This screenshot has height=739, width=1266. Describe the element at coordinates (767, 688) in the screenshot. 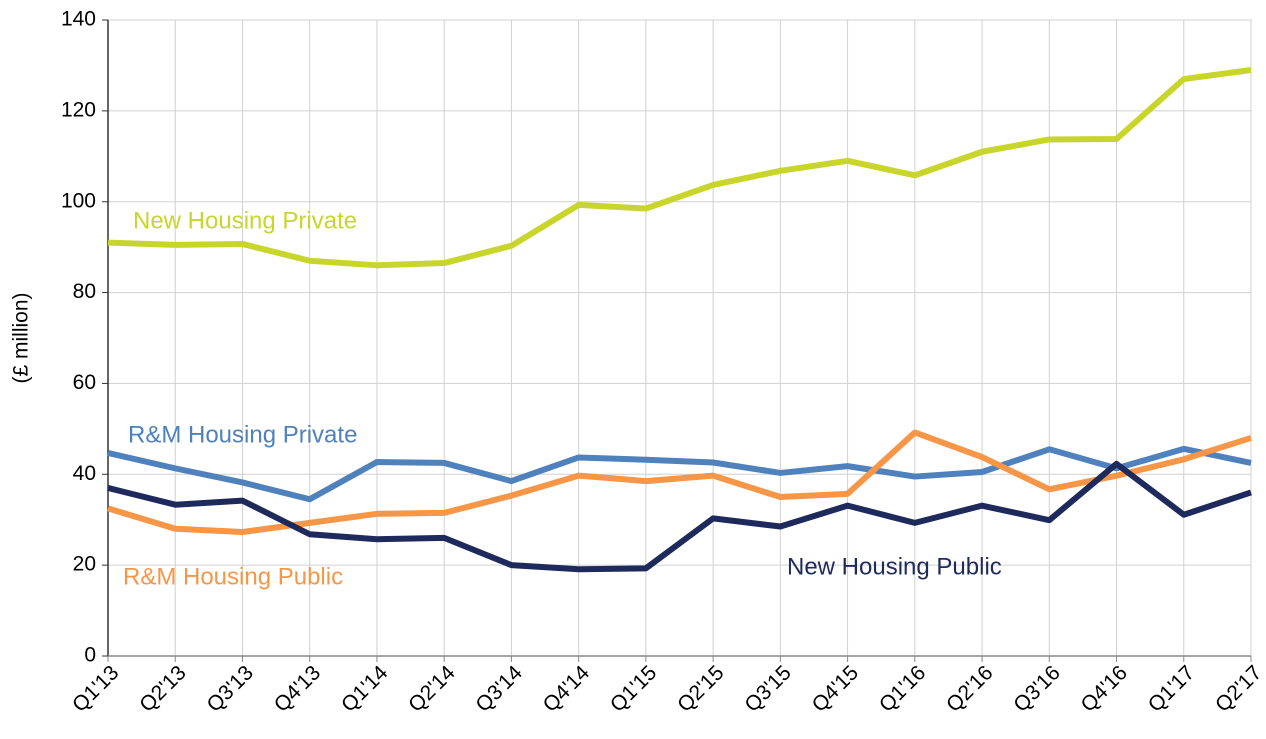

I see `x-tick-label: Q3'15` at that location.